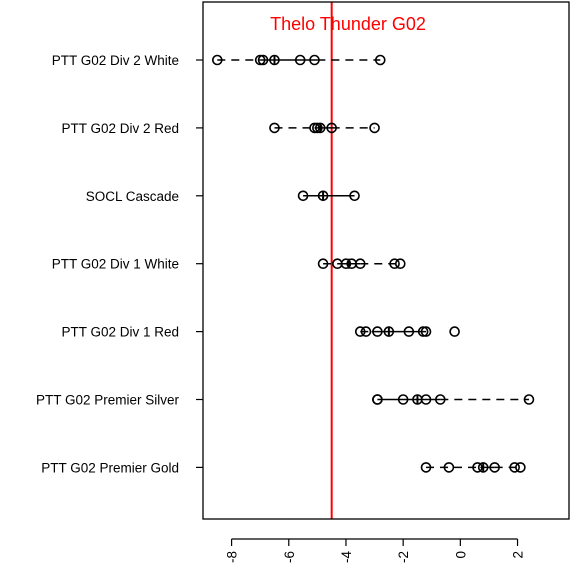 Image resolution: width=571 pixels, height=564 pixels. I want to click on category-label: PTT G02 Premier Silver, so click(108, 400).